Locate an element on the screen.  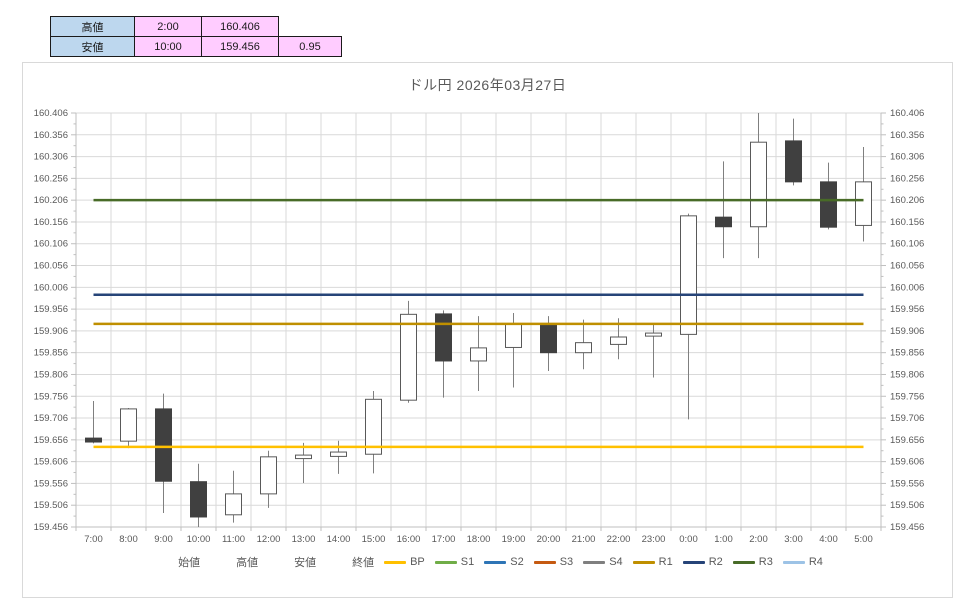
y-axis-label-right: 159.756 is located at coordinates (907, 396).